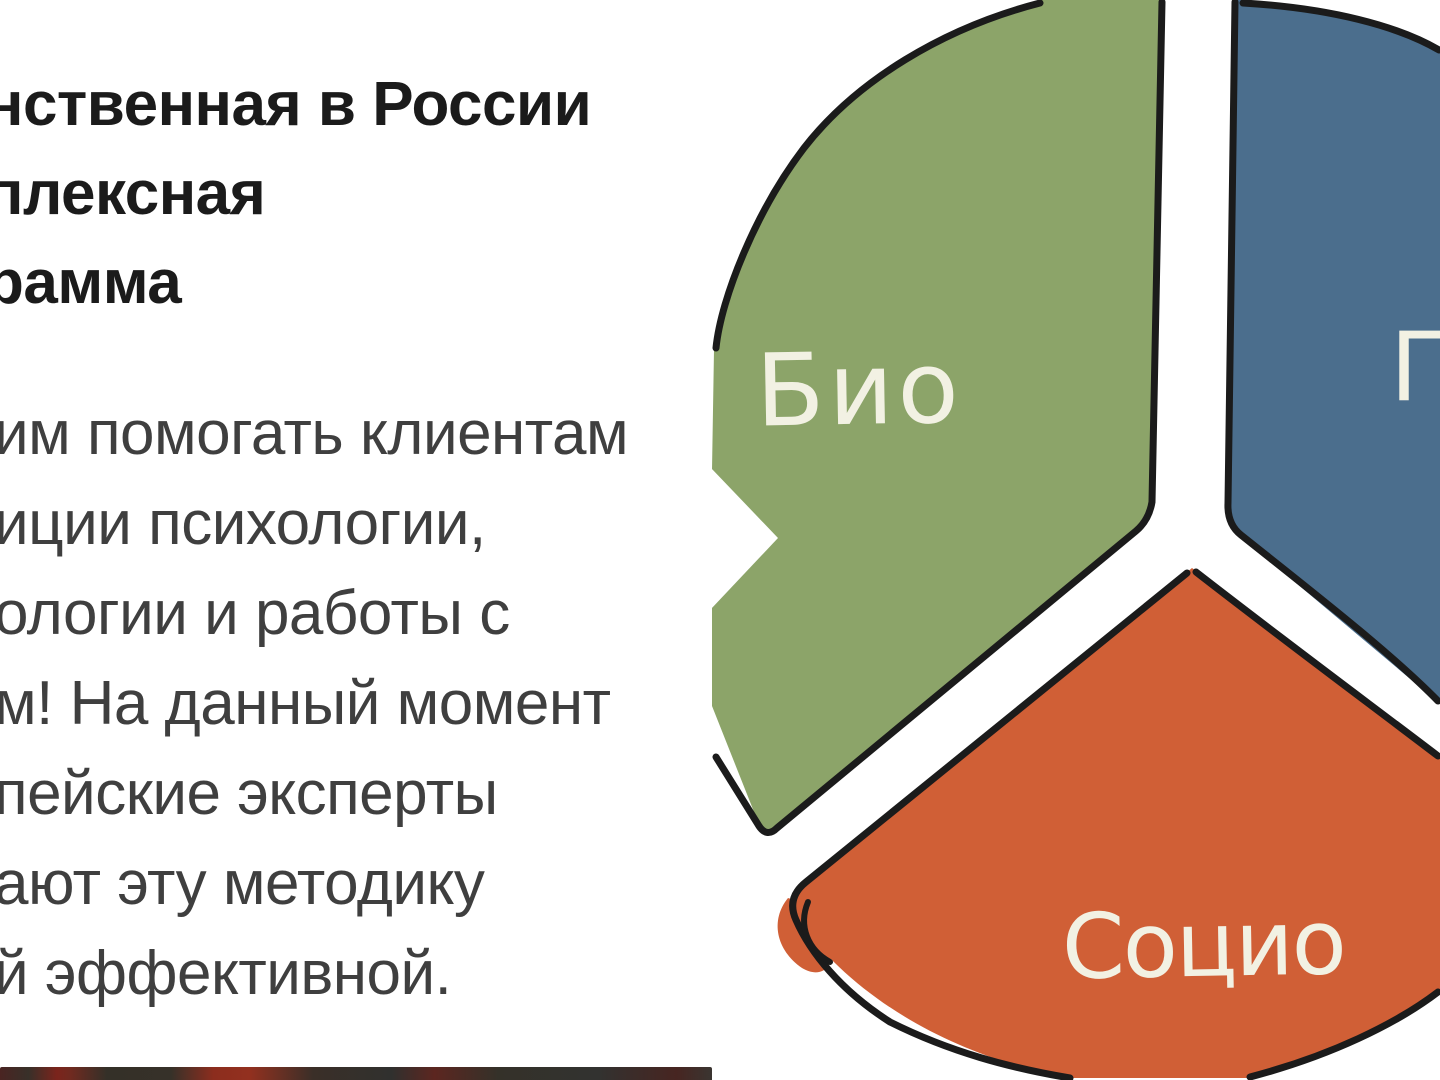 This screenshot has width=1440, height=1080. Describe the element at coordinates (744, 538) in the screenshot. I see `panel-pointer-arrow` at that location.